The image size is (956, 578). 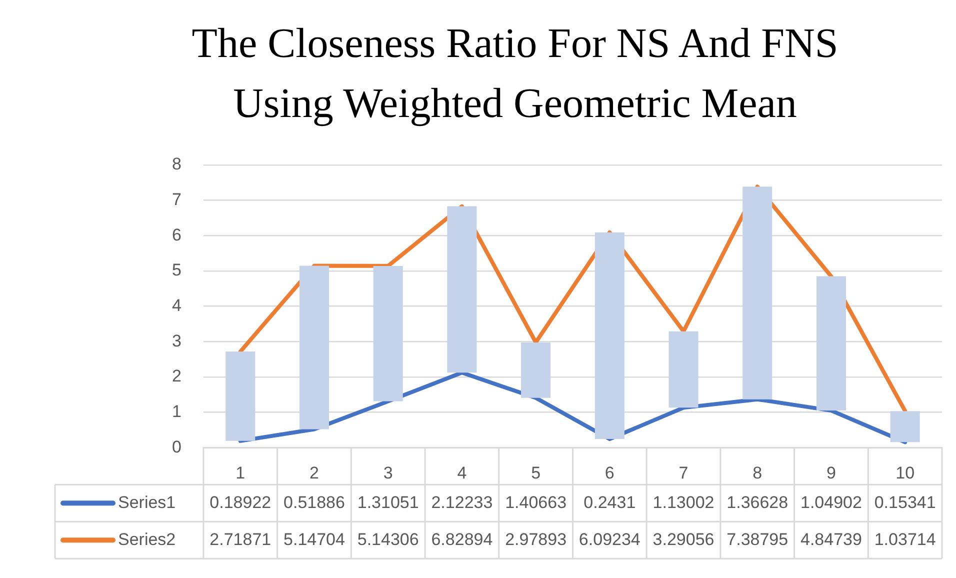 I want to click on data-label: 1.31051, so click(x=388, y=502).